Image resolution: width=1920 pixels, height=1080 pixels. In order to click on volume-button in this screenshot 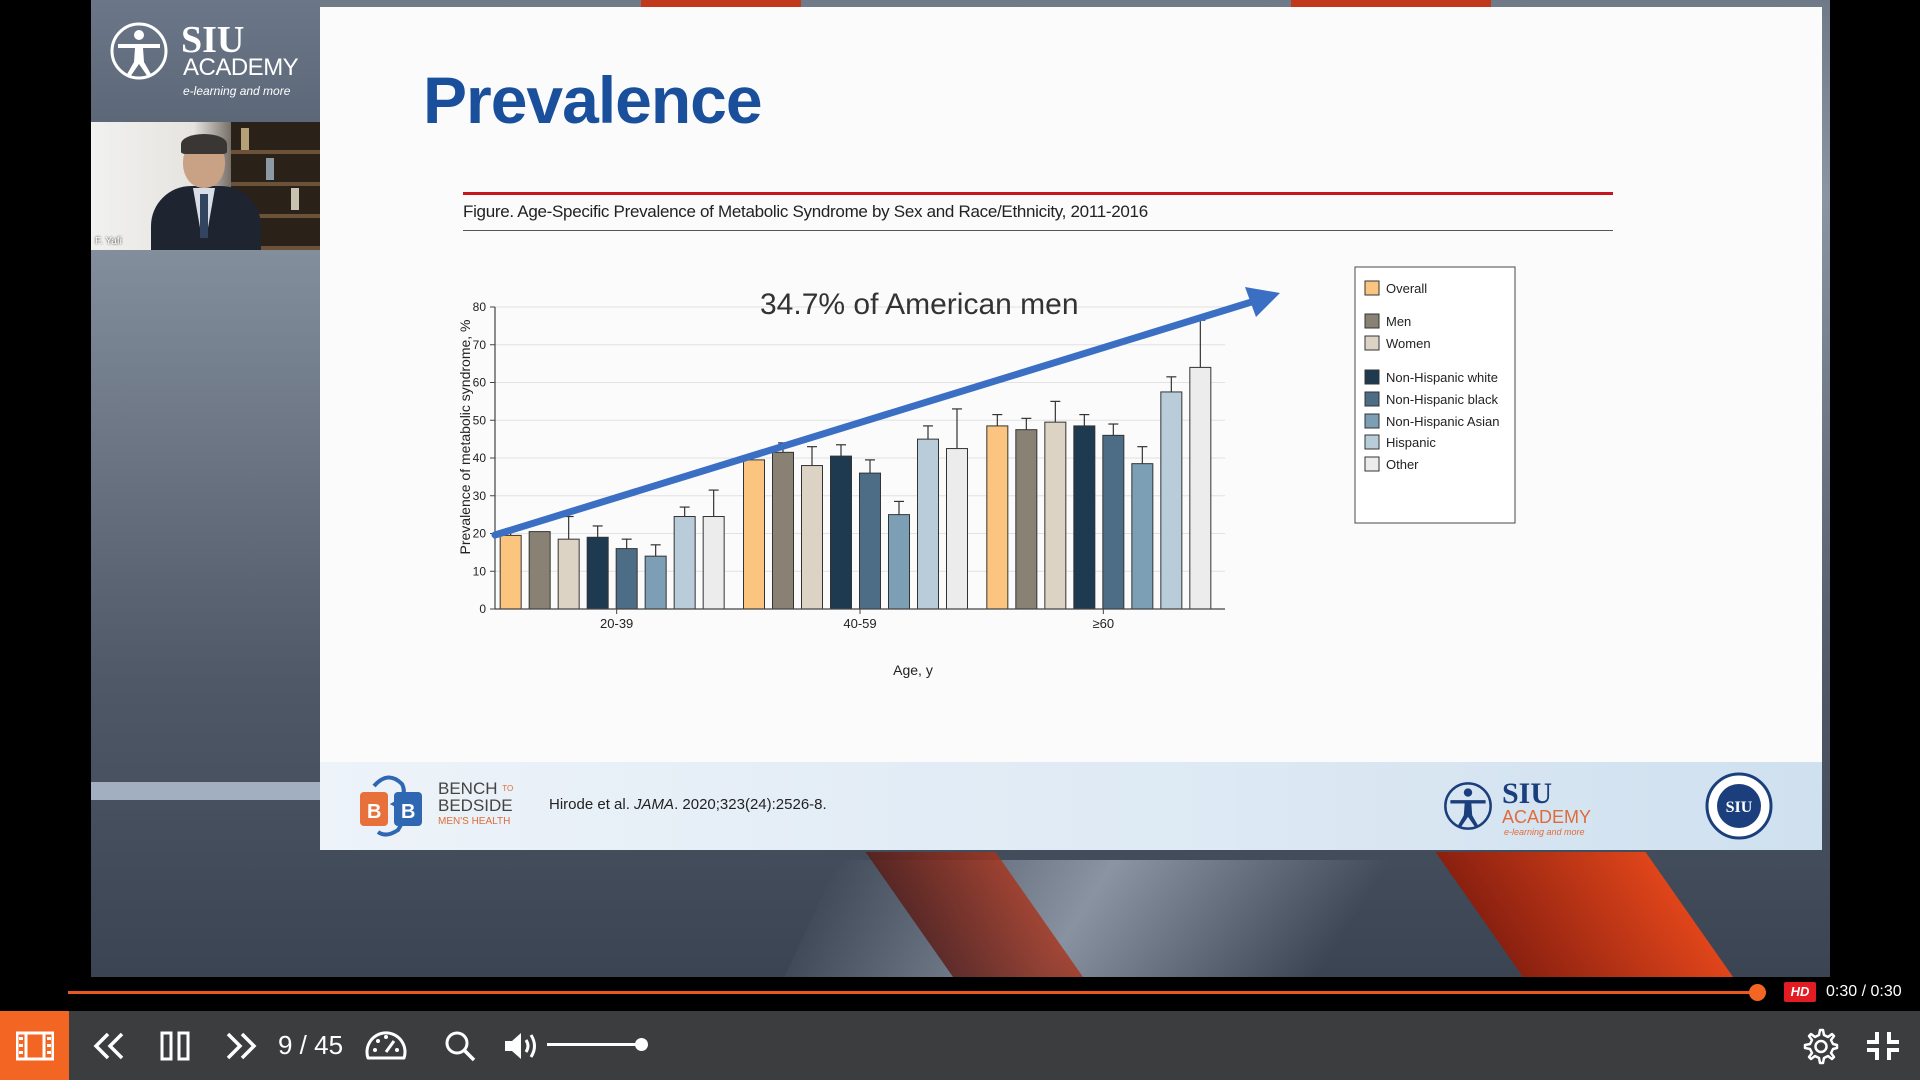, I will do `click(522, 1045)`.